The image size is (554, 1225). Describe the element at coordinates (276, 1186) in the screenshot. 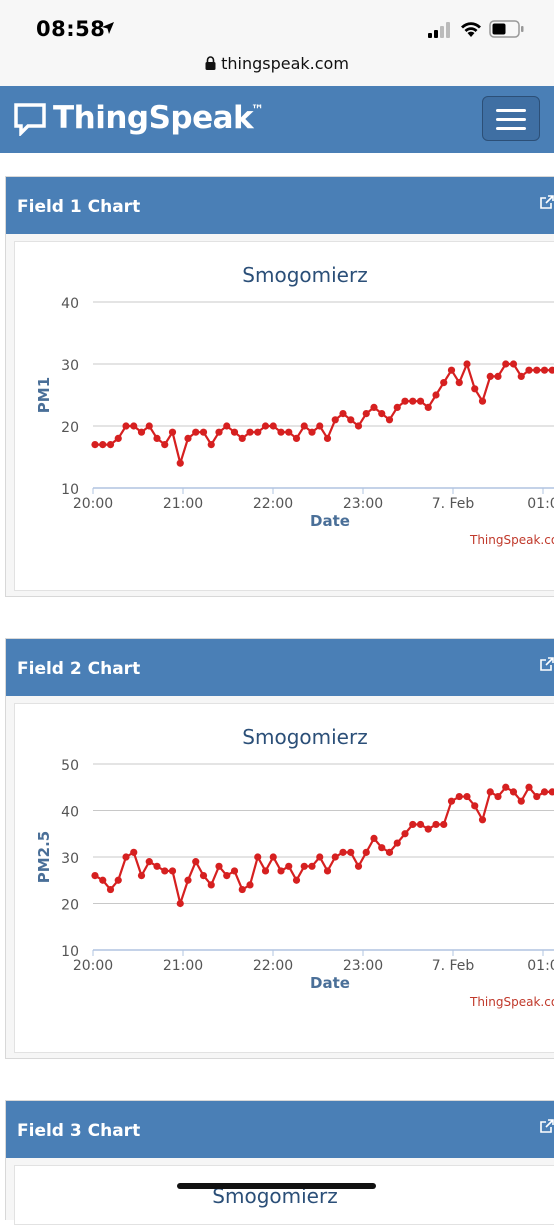

I see `home-indicator` at that location.